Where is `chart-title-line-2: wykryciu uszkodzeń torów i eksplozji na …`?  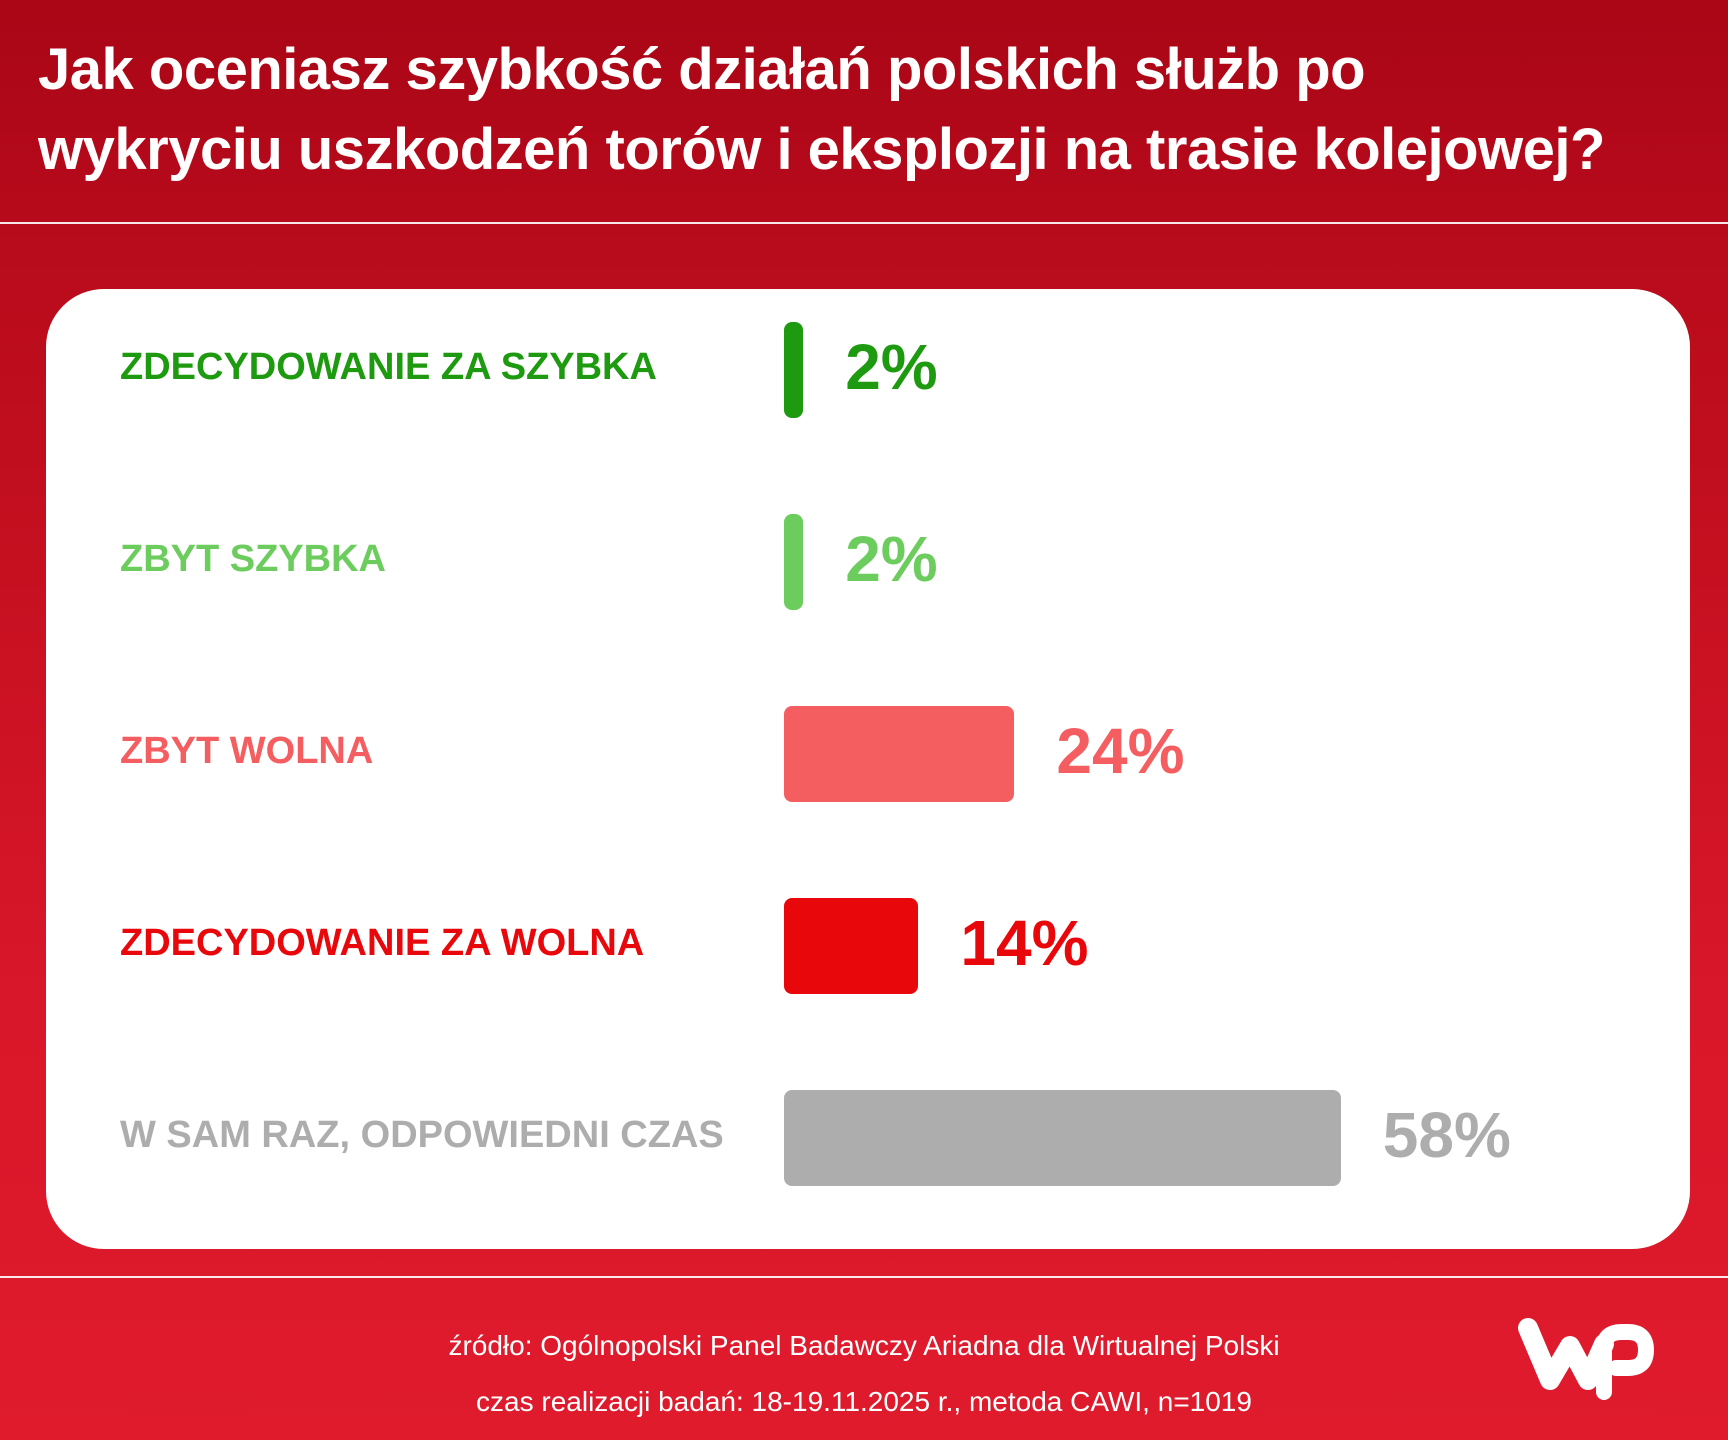 chart-title-line-2: wykryciu uszkodzeń torów i eksplozji na … is located at coordinates (821, 149).